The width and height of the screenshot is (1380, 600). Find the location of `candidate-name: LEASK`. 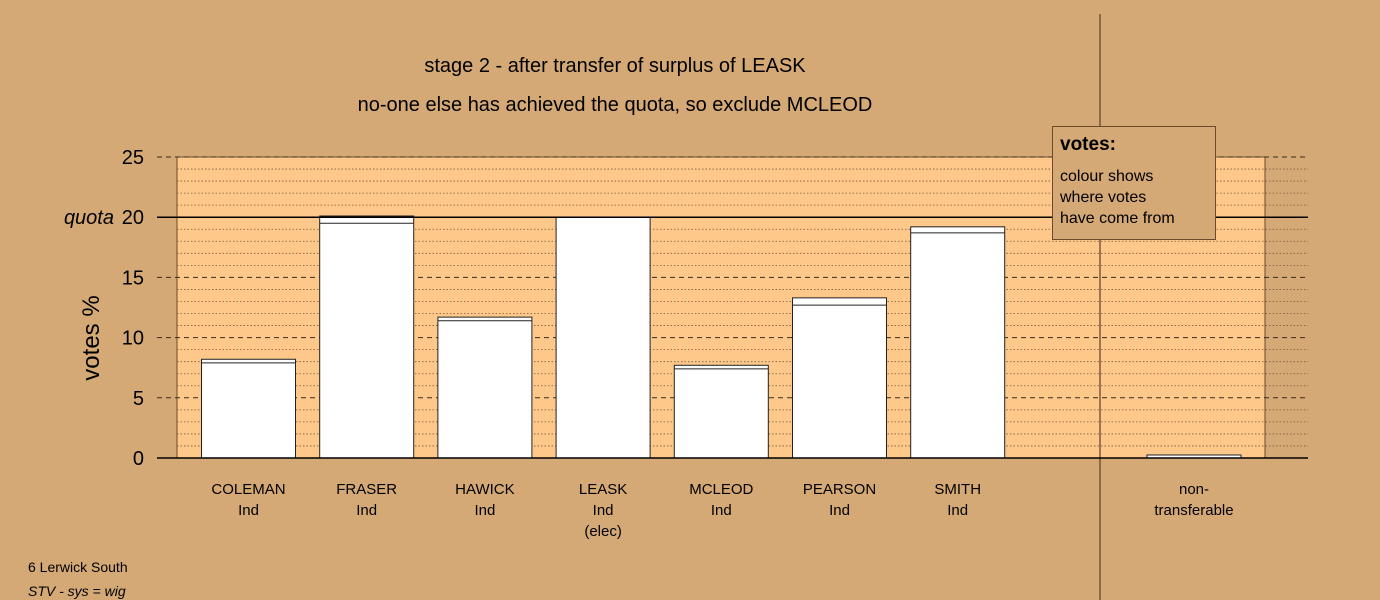

candidate-name: LEASK is located at coordinates (603, 489).